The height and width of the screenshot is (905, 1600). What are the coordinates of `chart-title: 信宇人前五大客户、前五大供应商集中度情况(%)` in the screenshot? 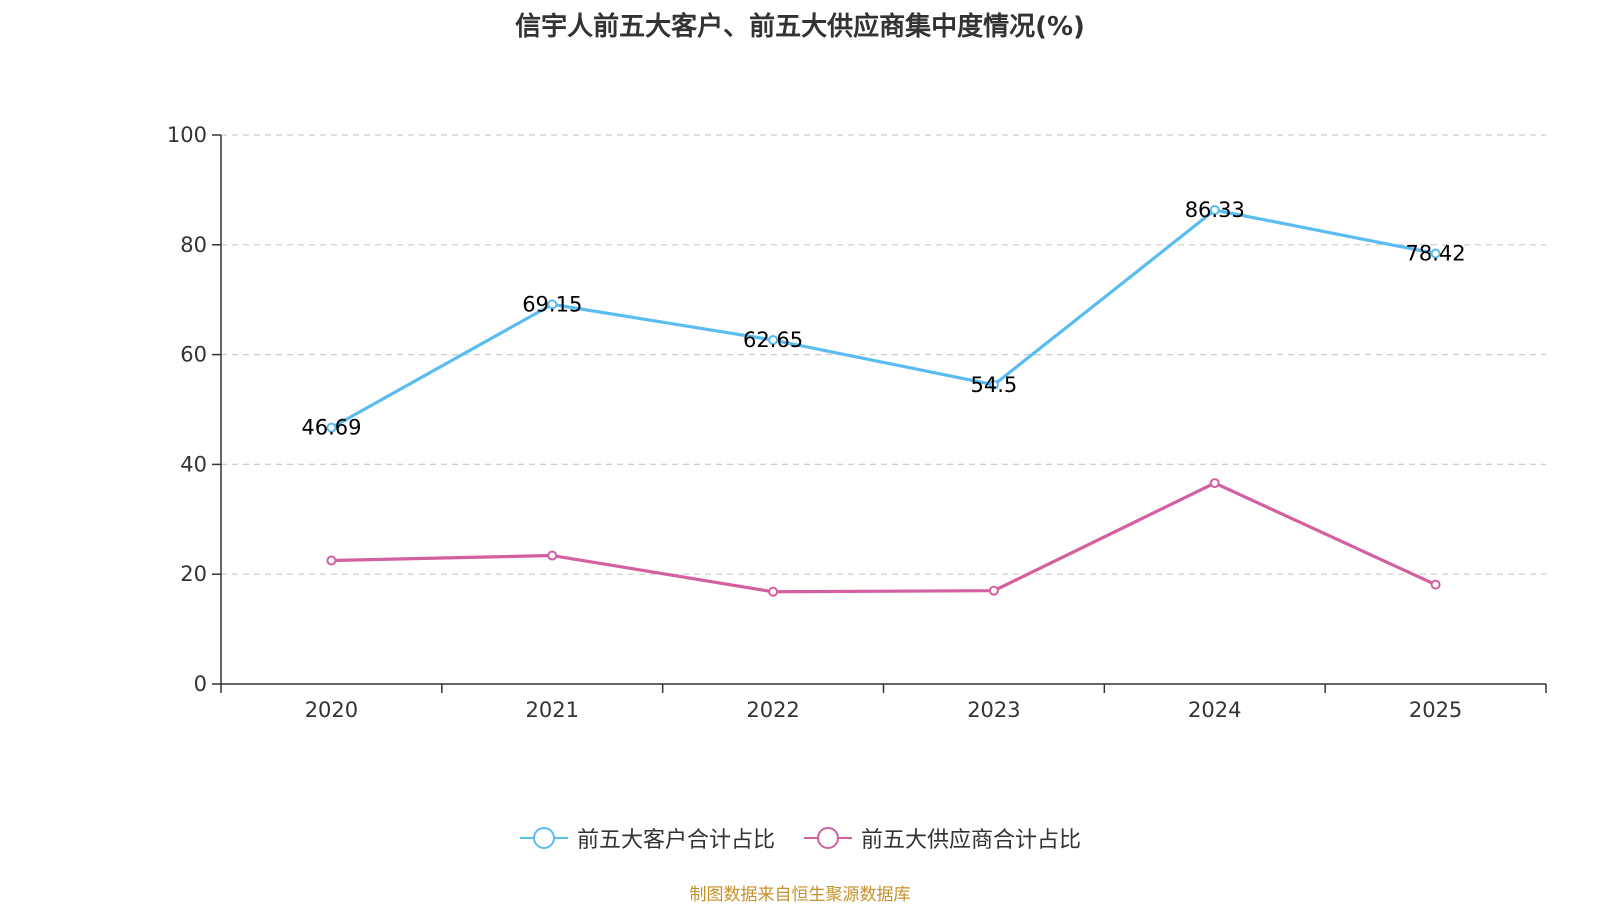 It's located at (800, 27).